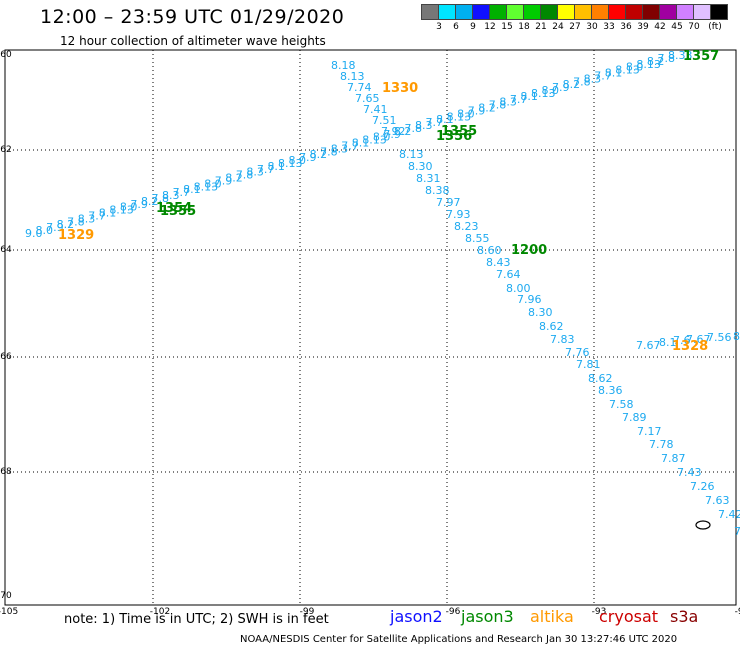 The image size is (740, 650). Describe the element at coordinates (437, 190) in the screenshot. I see `wave-height-value: 8.38` at that location.